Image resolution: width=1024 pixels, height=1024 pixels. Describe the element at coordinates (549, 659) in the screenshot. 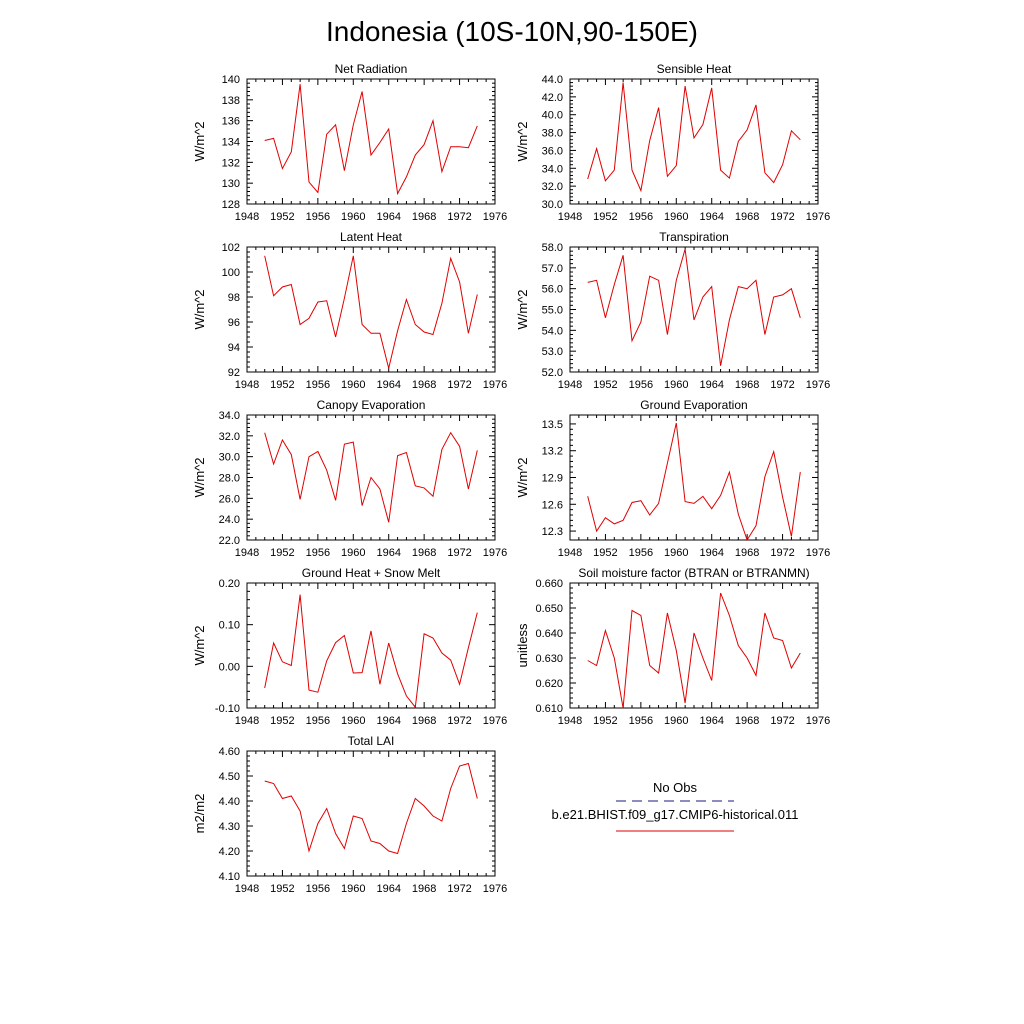

I see `y-tick-label: 0.630` at that location.